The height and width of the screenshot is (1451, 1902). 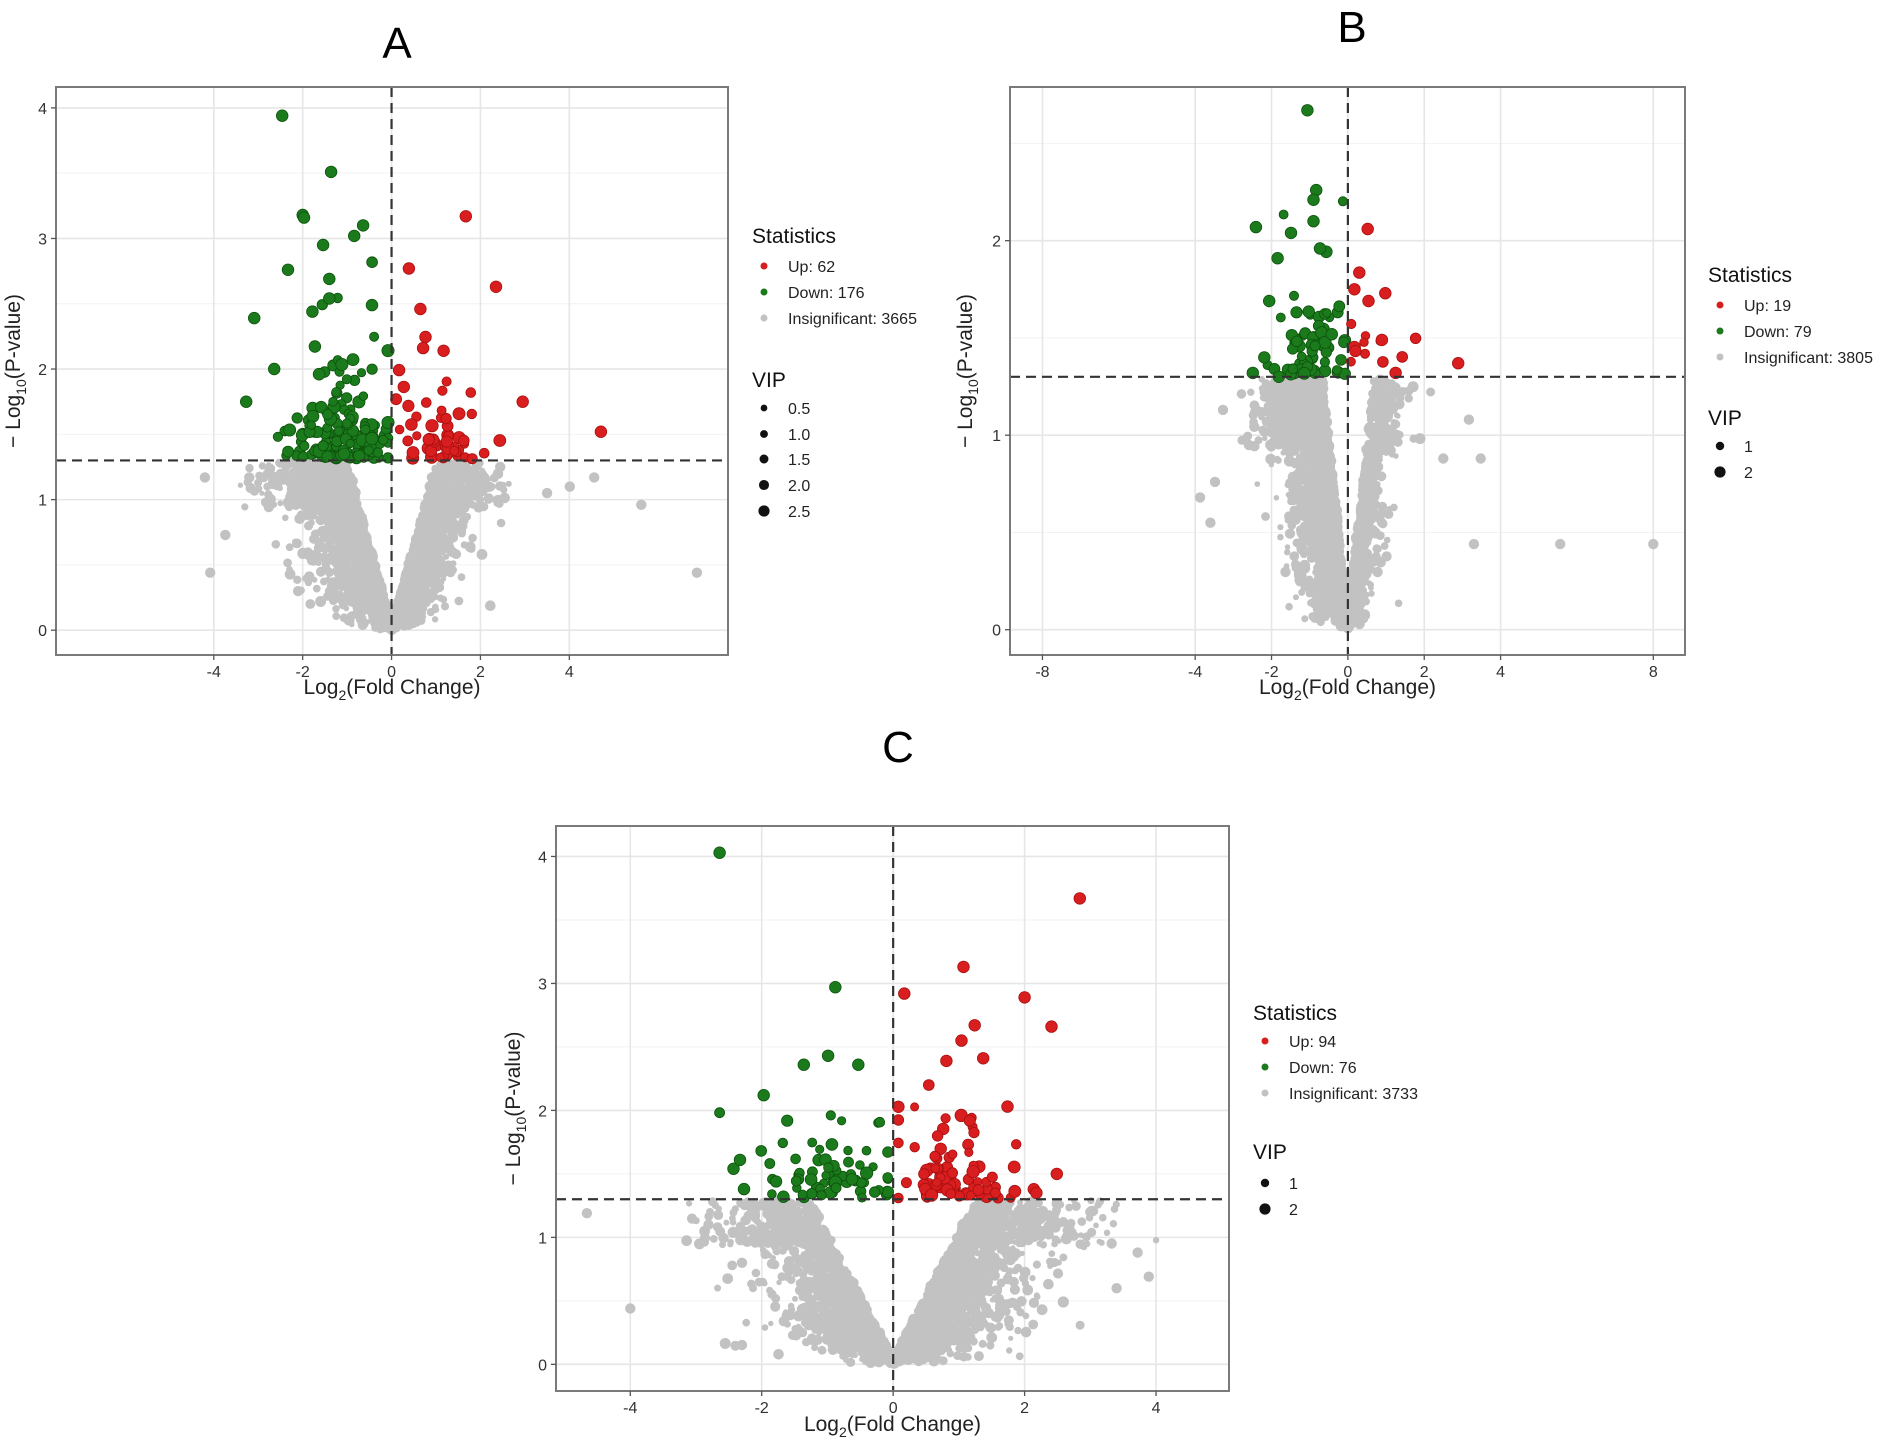 I want to click on legend-vip-size-dot, so click(x=764, y=459).